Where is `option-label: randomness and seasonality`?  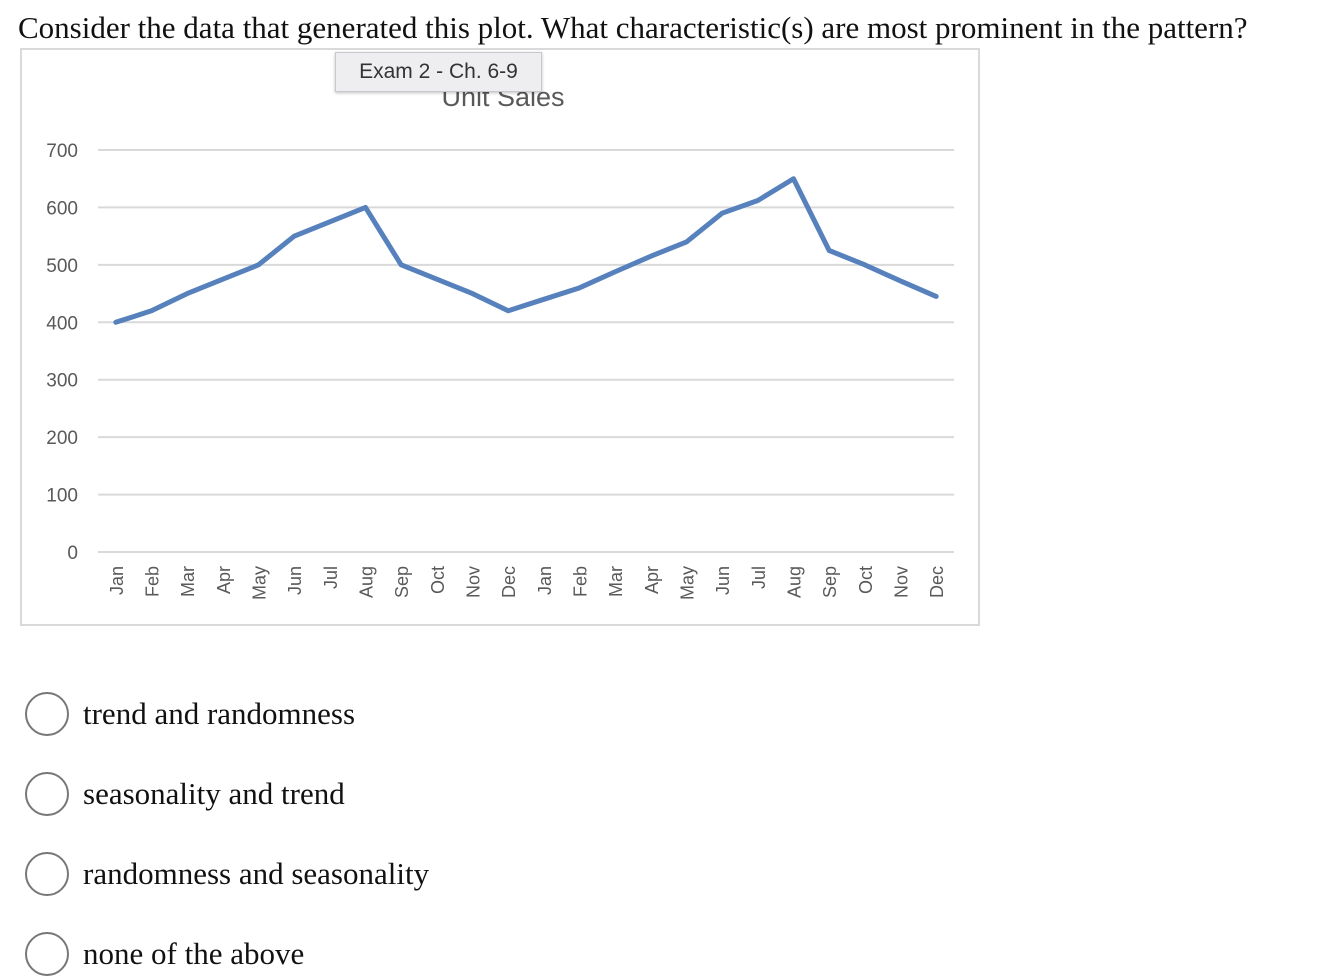
option-label: randomness and seasonality is located at coordinates (256, 873).